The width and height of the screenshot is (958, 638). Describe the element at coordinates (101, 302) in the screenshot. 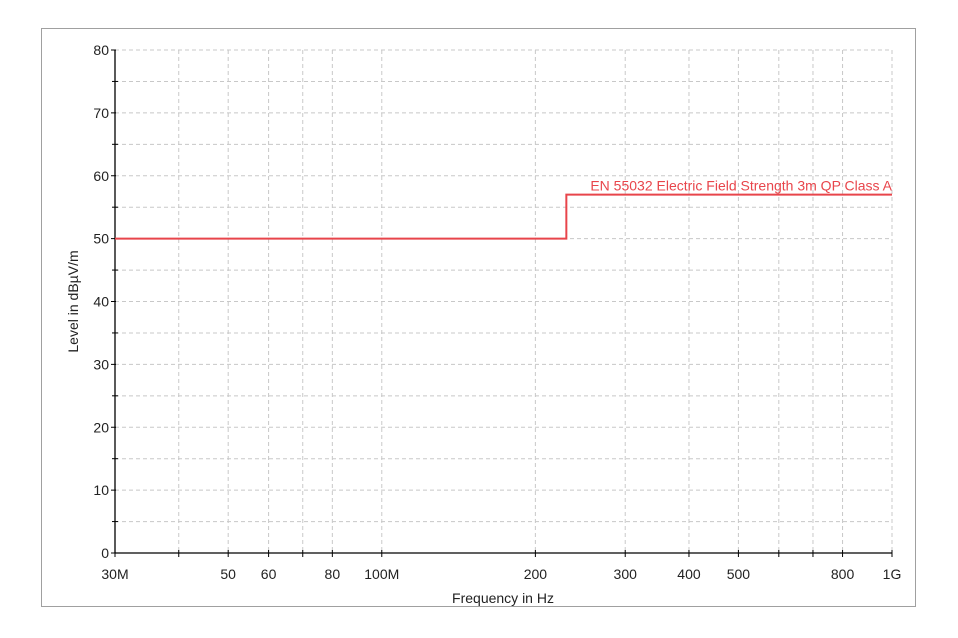

I see `y-tick-label: 40` at that location.